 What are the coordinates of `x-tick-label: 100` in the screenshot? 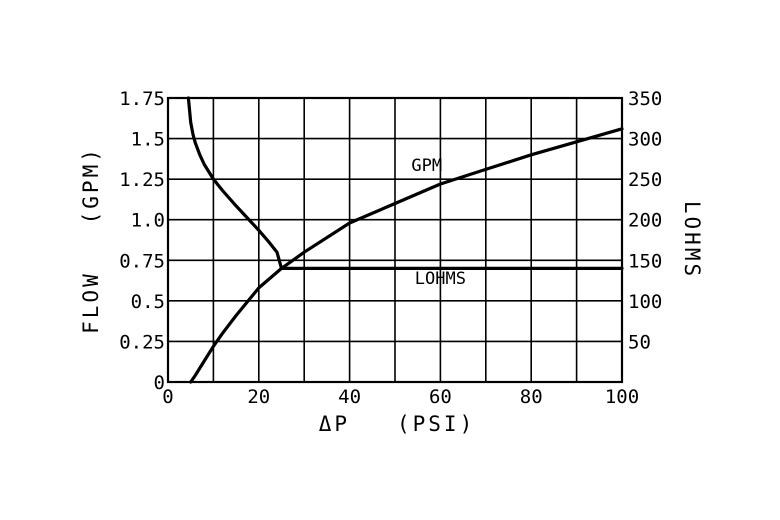 It's located at (622, 397).